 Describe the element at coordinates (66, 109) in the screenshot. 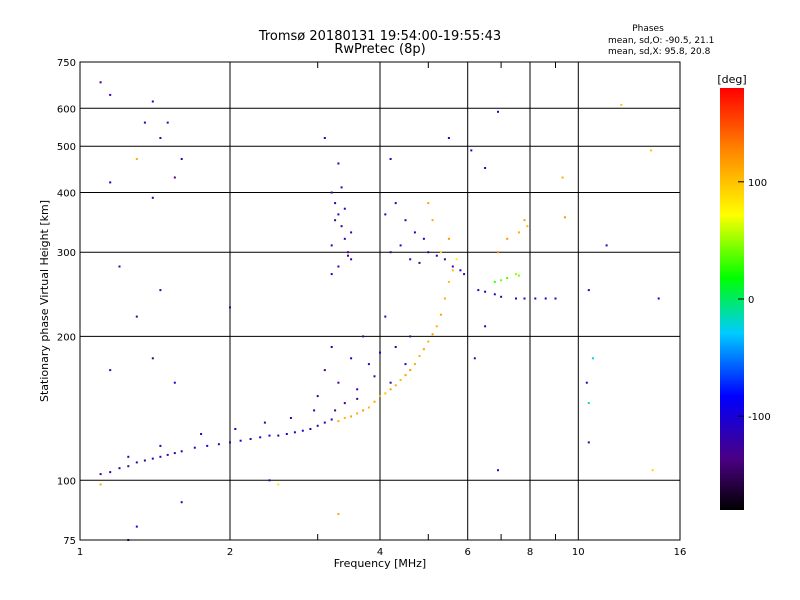

I see `y-tick-label: 600` at that location.